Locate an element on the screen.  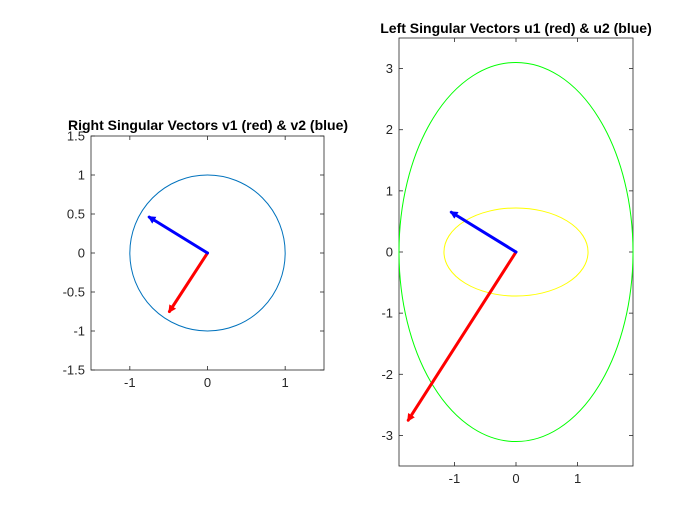
y-tick-label: 3 is located at coordinates (389, 68).